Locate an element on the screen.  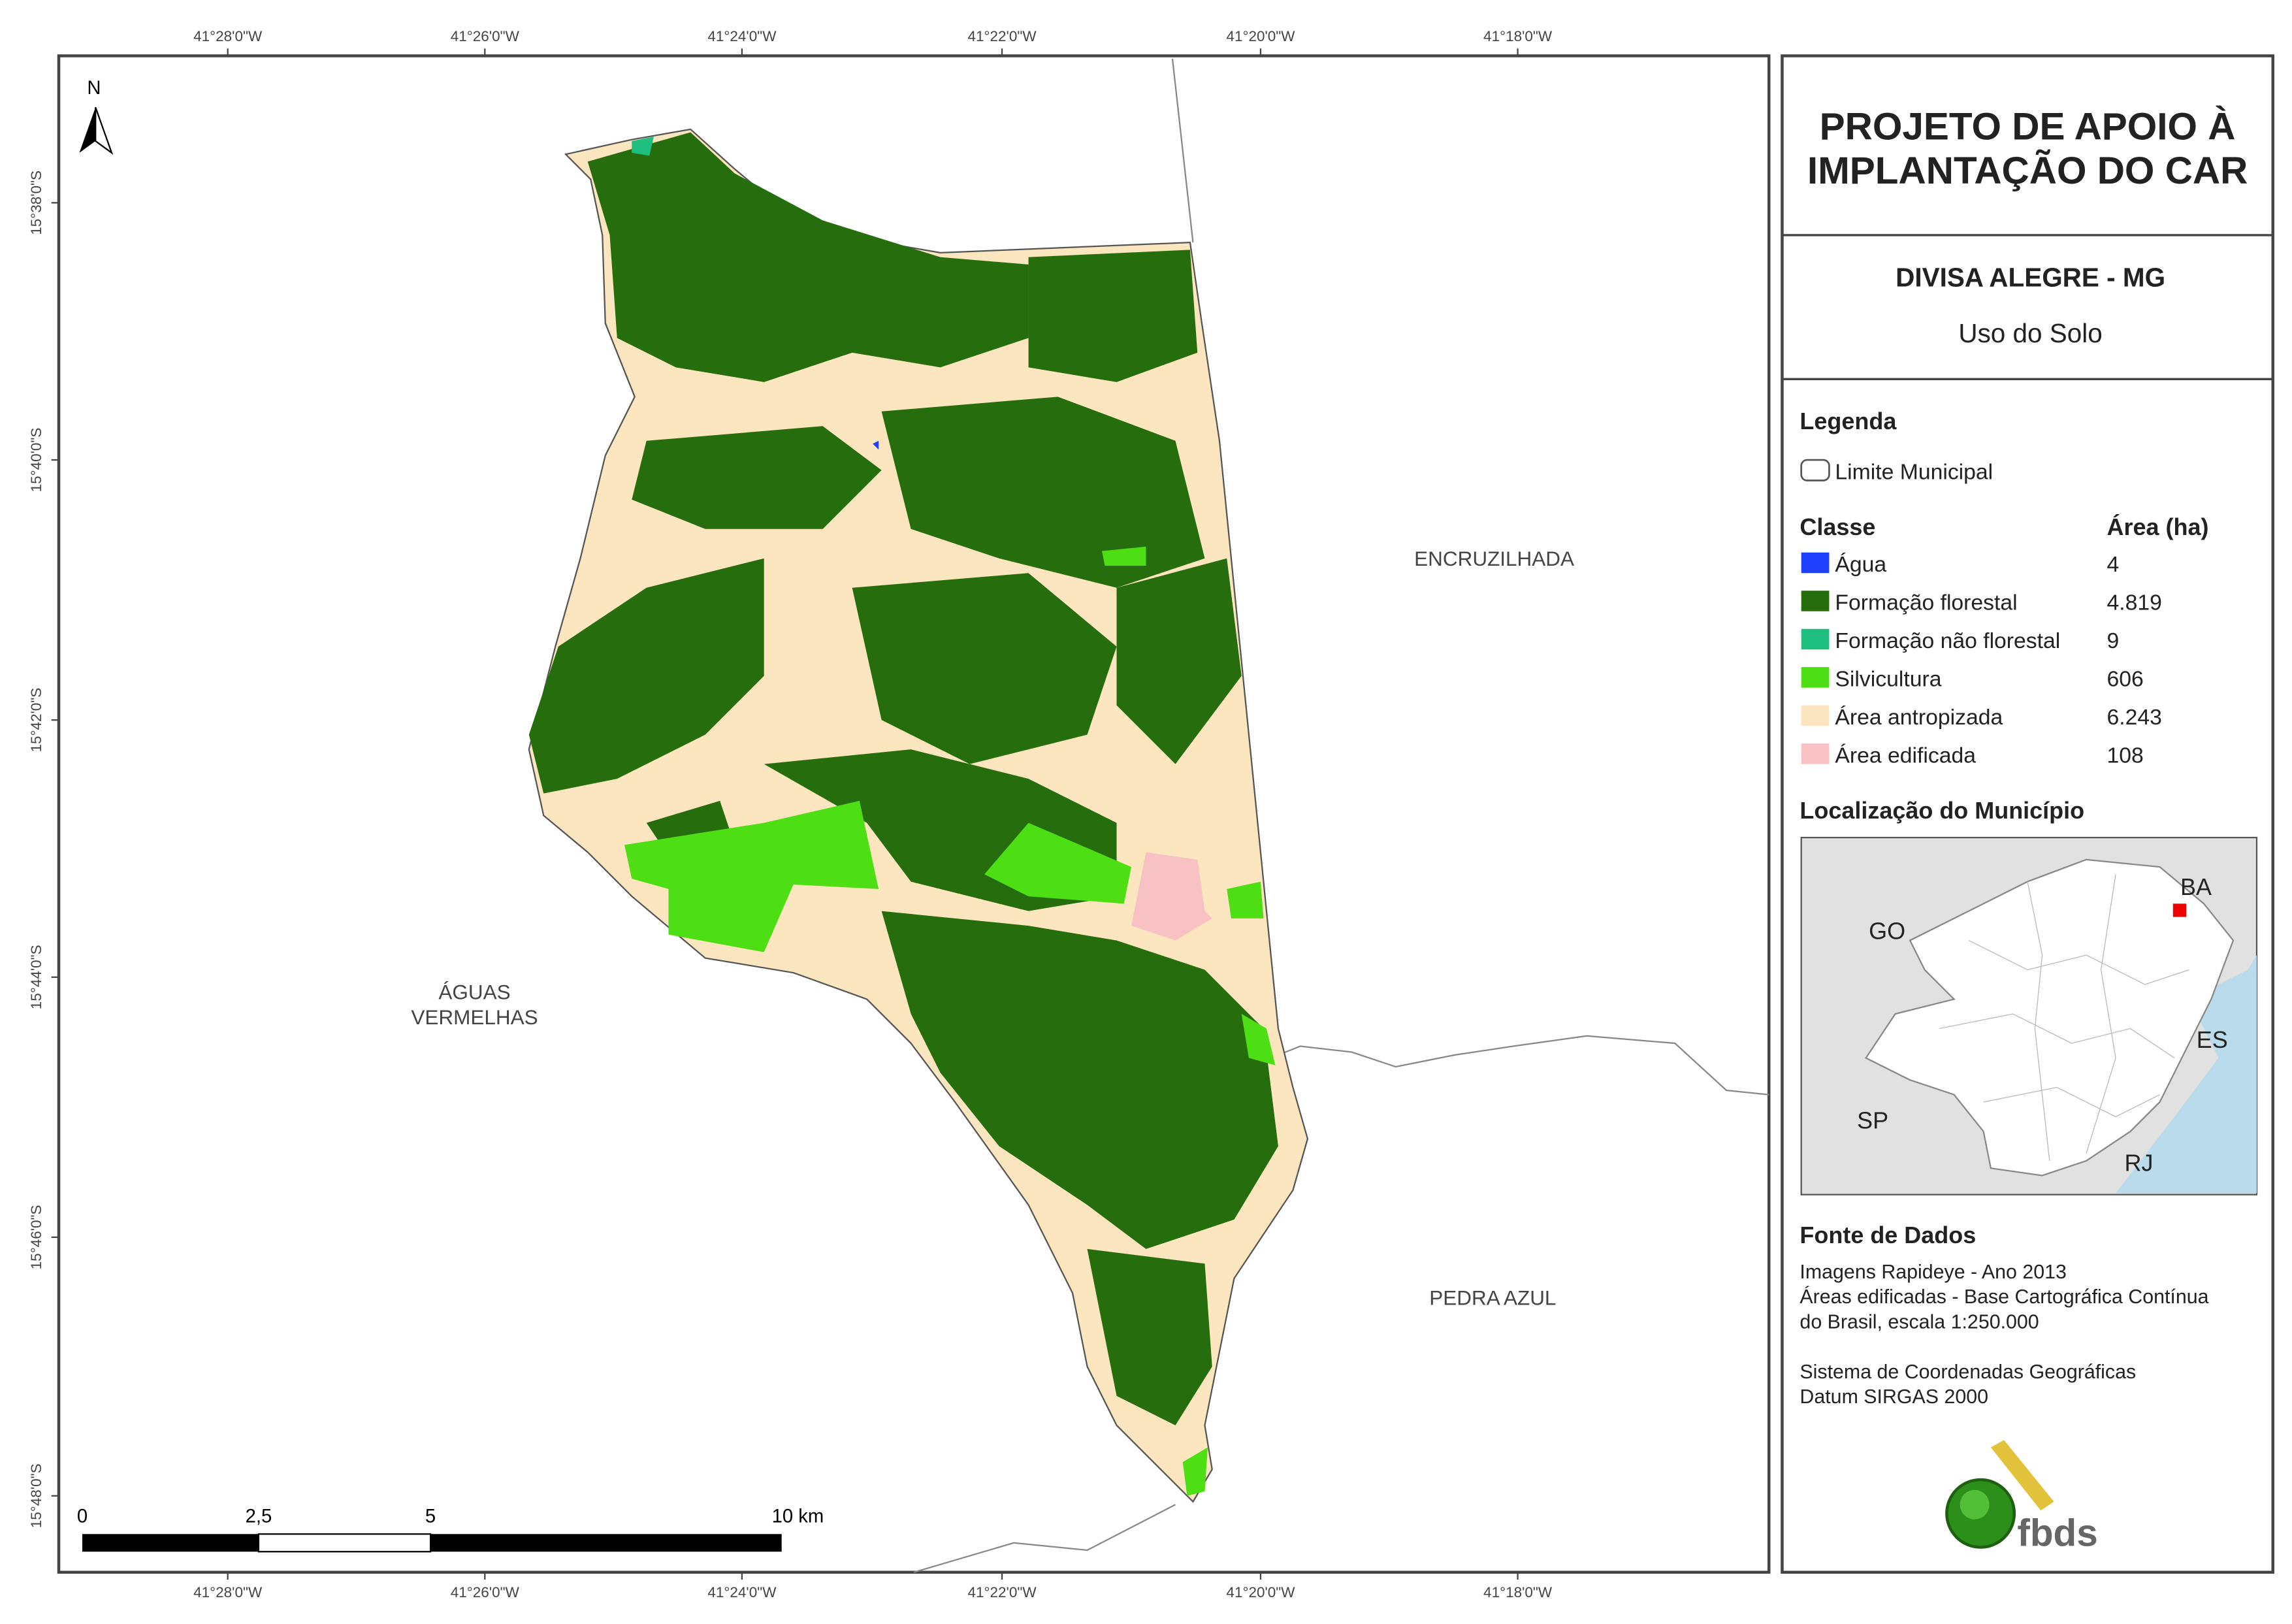
inset-map: GO BA ES SP RJ is located at coordinates (2029, 1015).